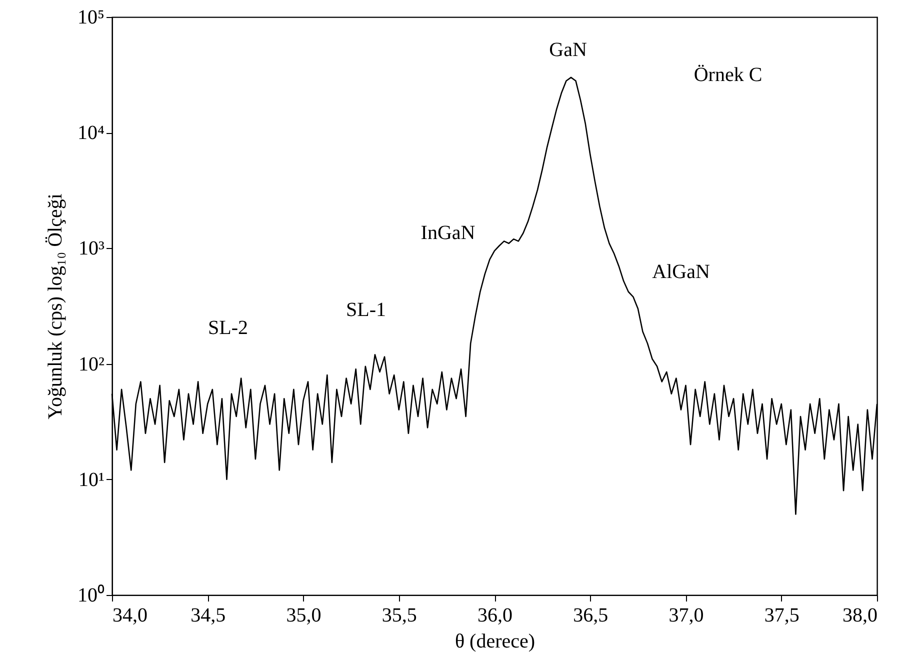 The image size is (899, 657). What do you see at coordinates (495, 641) in the screenshot?
I see `x-axis-title: θ (derece)` at bounding box center [495, 641].